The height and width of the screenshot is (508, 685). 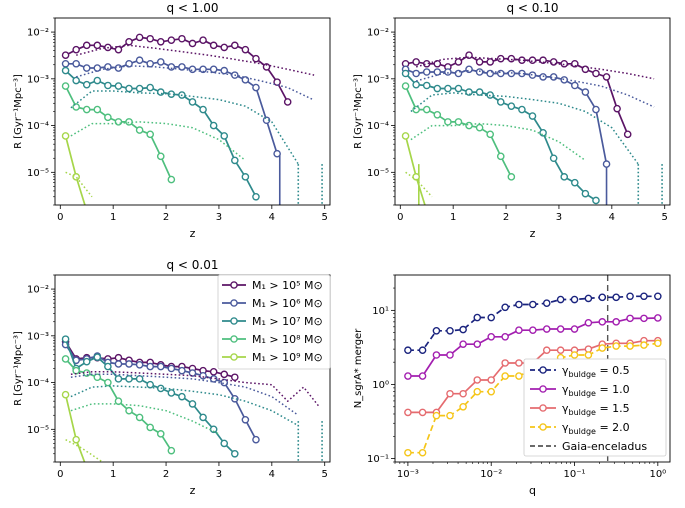 What do you see at coordinates (287, 285) in the screenshot?
I see `legend-label: M₁ > 10⁵ M⊙` at bounding box center [287, 285].